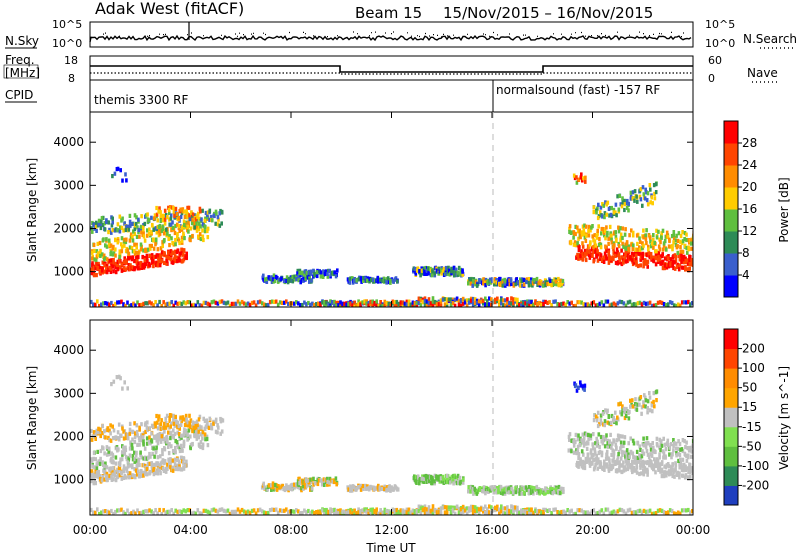 Image resolution: width=800 pixels, height=559 pixels. Describe the element at coordinates (68, 436) in the screenshot. I see `y-tick-label: 2000` at that location.